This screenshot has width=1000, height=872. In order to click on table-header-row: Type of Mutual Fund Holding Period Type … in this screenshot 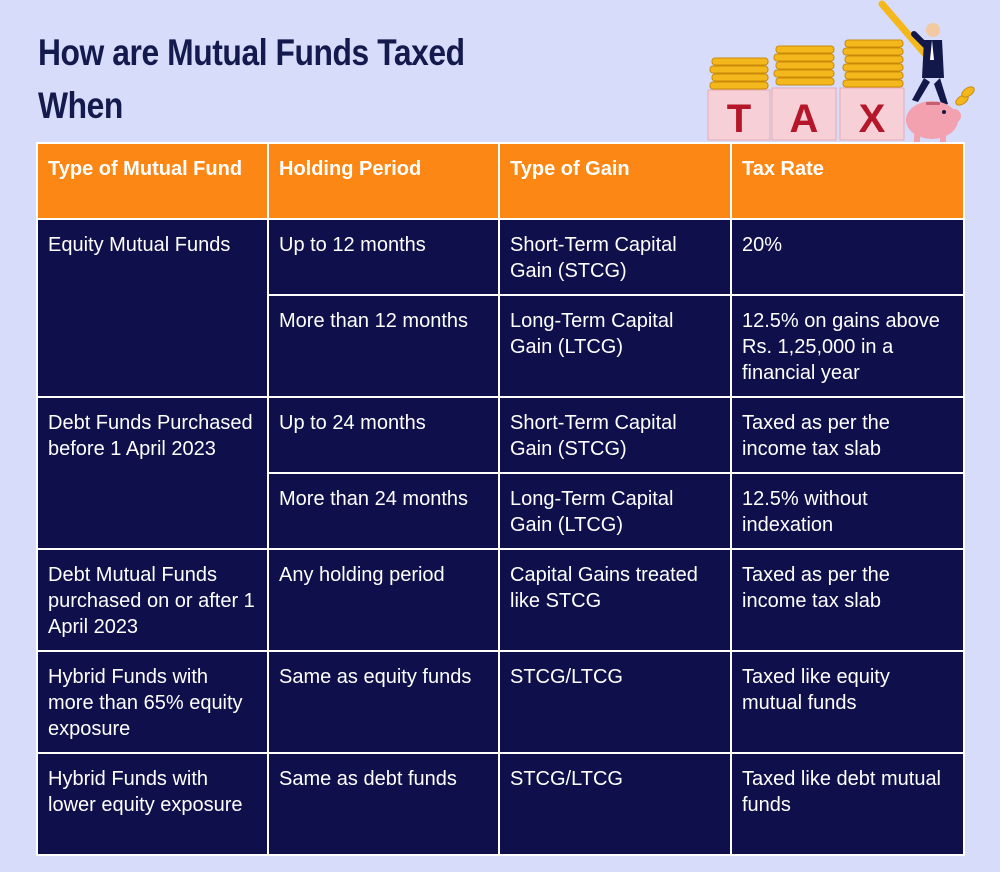, I will do `click(500, 181)`.